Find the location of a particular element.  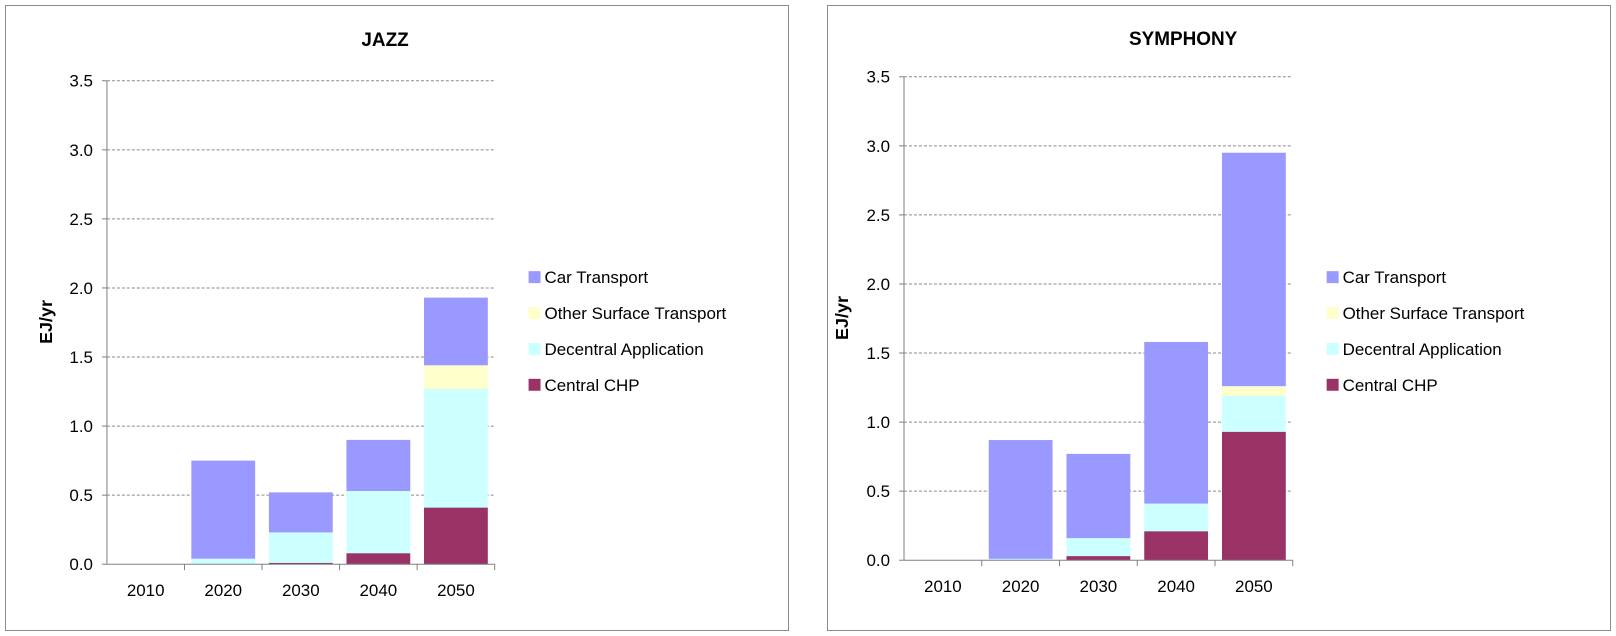

chart-title: SYMPHONY is located at coordinates (1183, 39).